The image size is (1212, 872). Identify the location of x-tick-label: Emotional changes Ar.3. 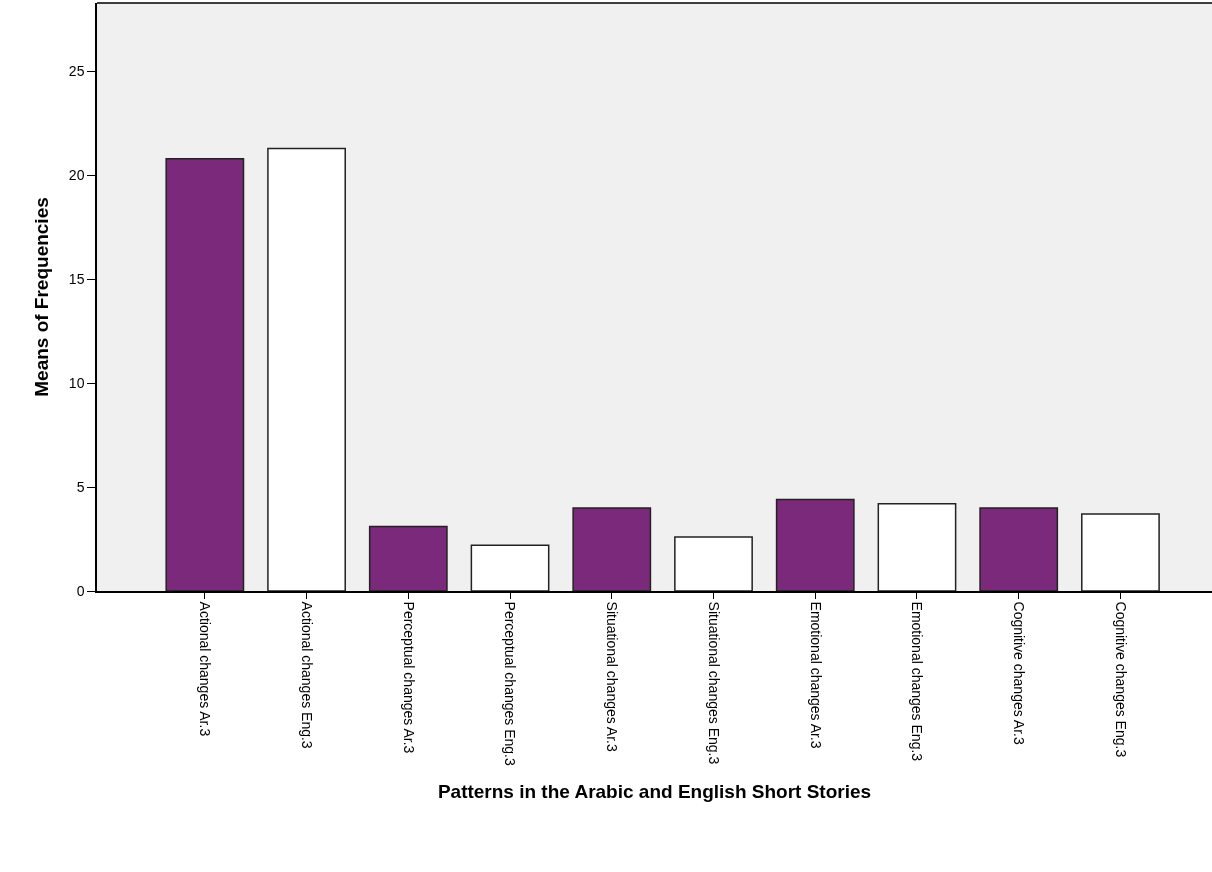
(815, 675).